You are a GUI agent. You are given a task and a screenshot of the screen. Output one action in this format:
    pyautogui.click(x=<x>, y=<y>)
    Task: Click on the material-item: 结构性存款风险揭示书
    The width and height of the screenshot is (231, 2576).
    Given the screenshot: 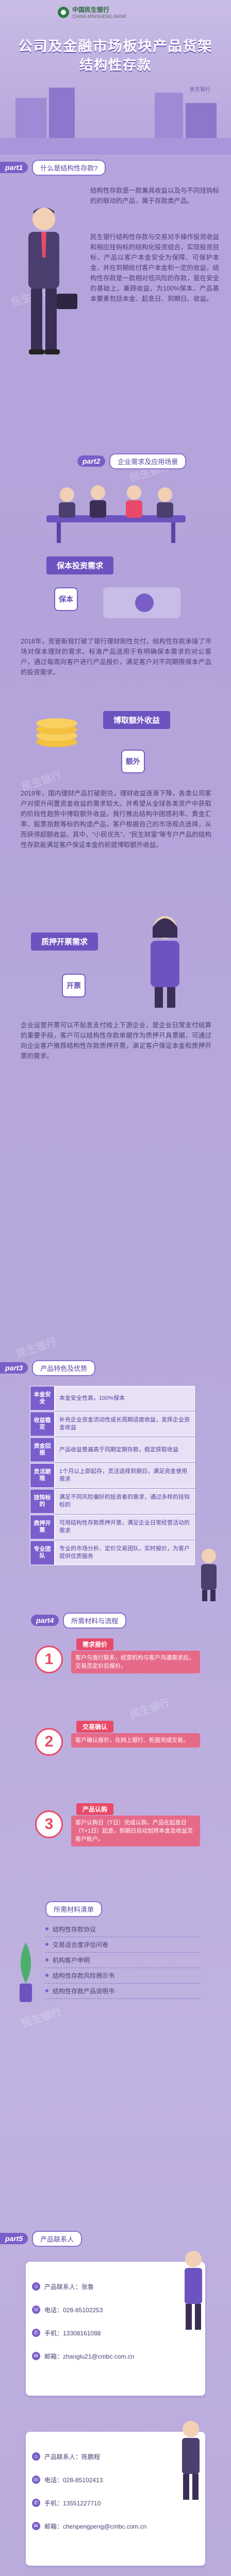 What is the action you would take?
    pyautogui.click(x=123, y=1976)
    